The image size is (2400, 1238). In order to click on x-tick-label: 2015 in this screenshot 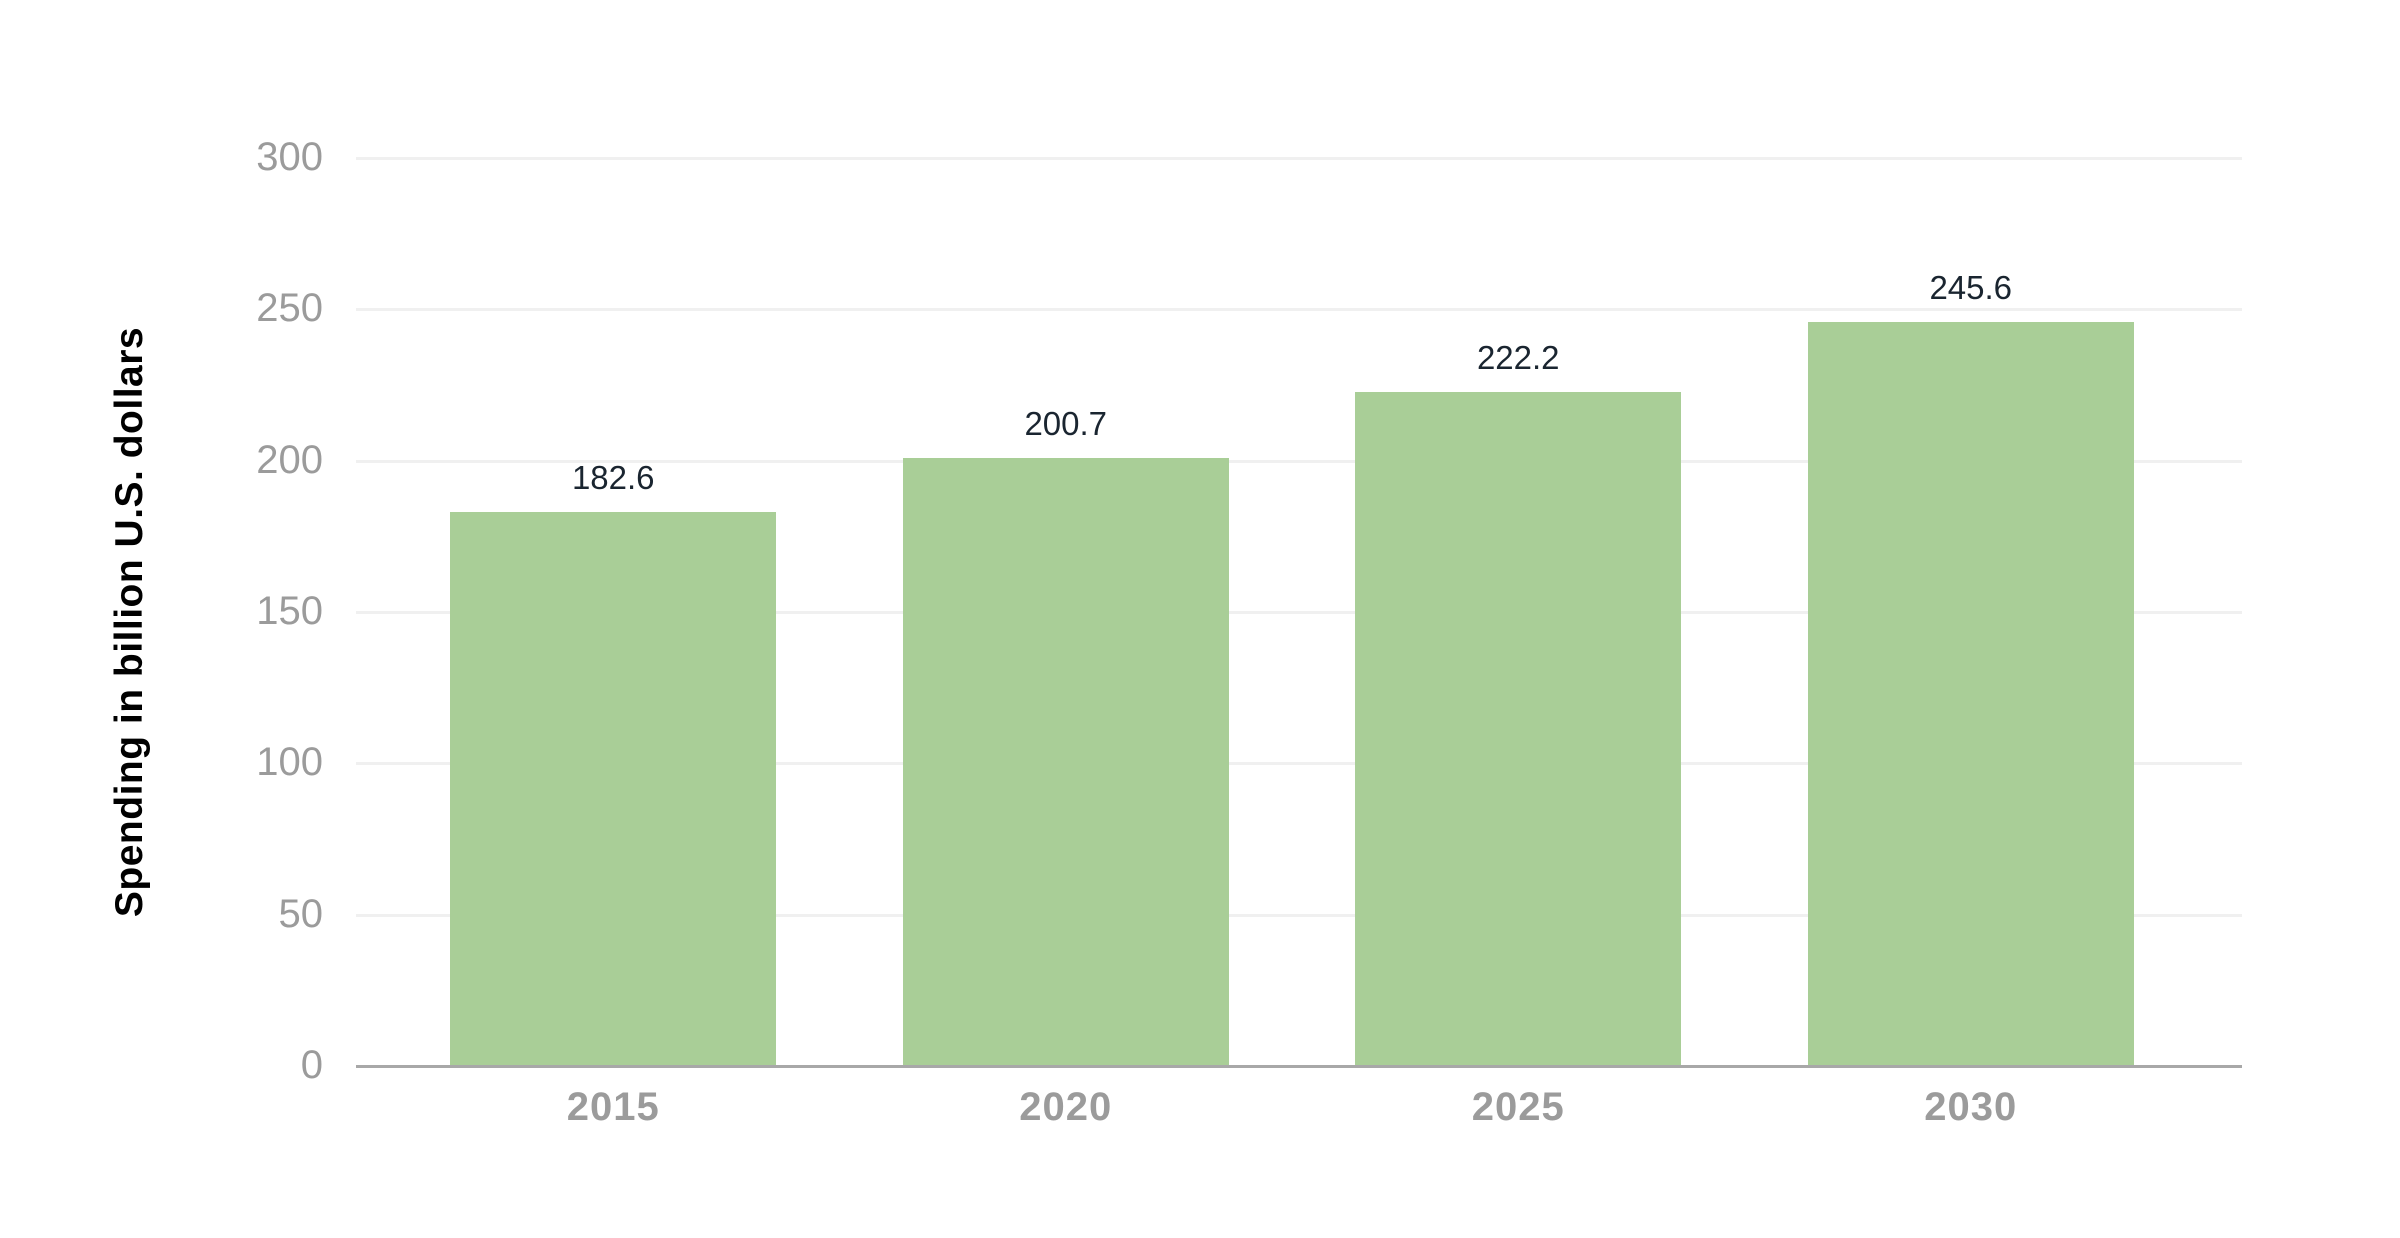, I will do `click(613, 1107)`.